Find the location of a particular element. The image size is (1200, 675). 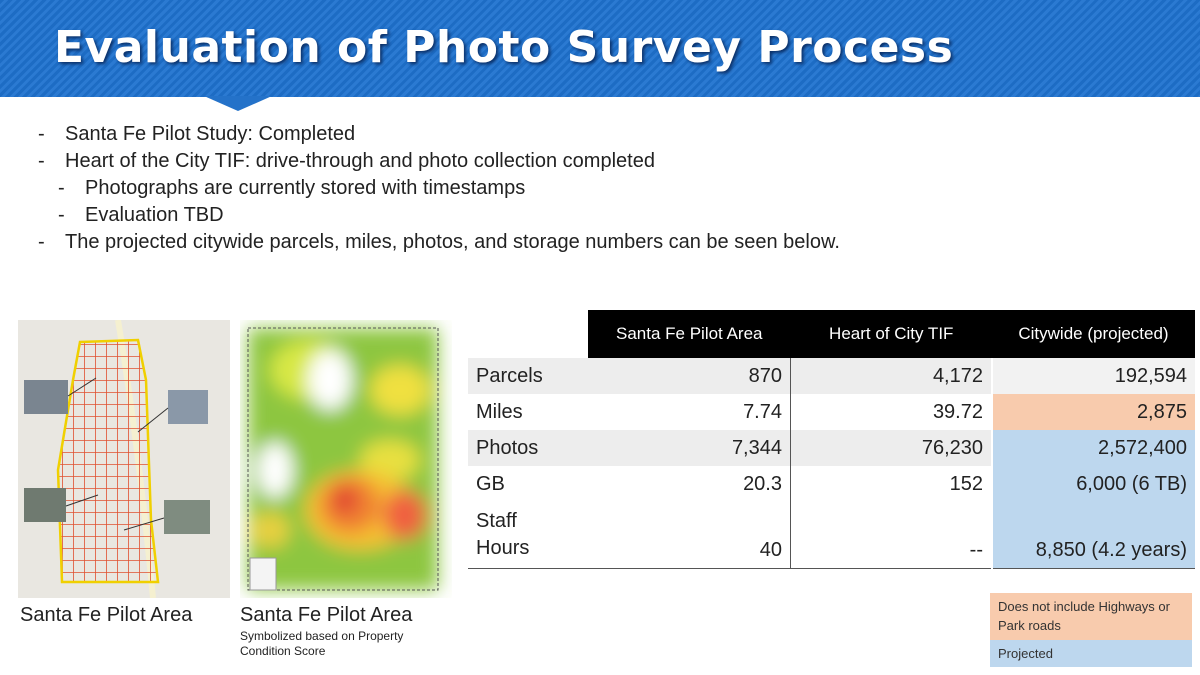

table-row: Miles 7.74 39.72 2,875 is located at coordinates (831, 412).